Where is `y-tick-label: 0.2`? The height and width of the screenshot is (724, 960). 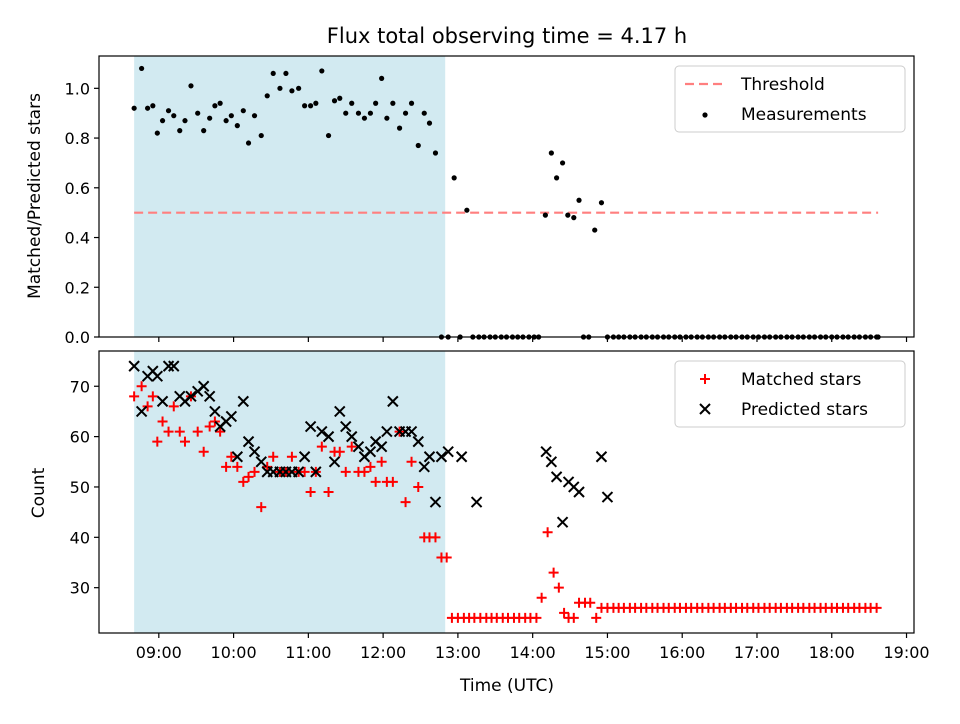 y-tick-label: 0.2 is located at coordinates (77, 287).